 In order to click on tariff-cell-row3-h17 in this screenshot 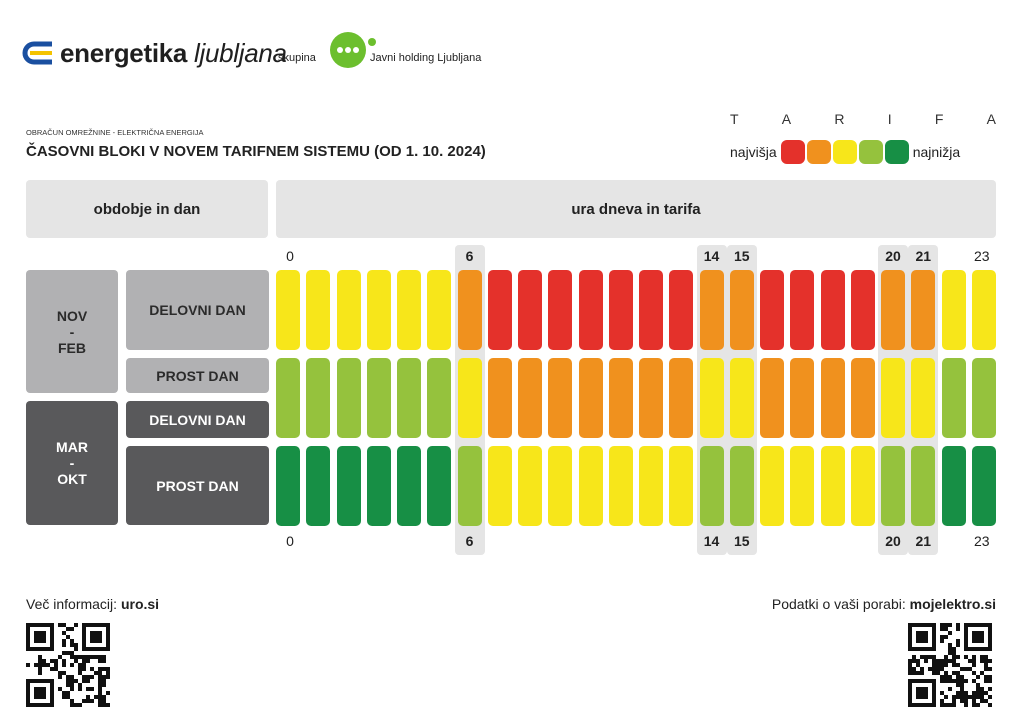, I will do `click(802, 486)`.